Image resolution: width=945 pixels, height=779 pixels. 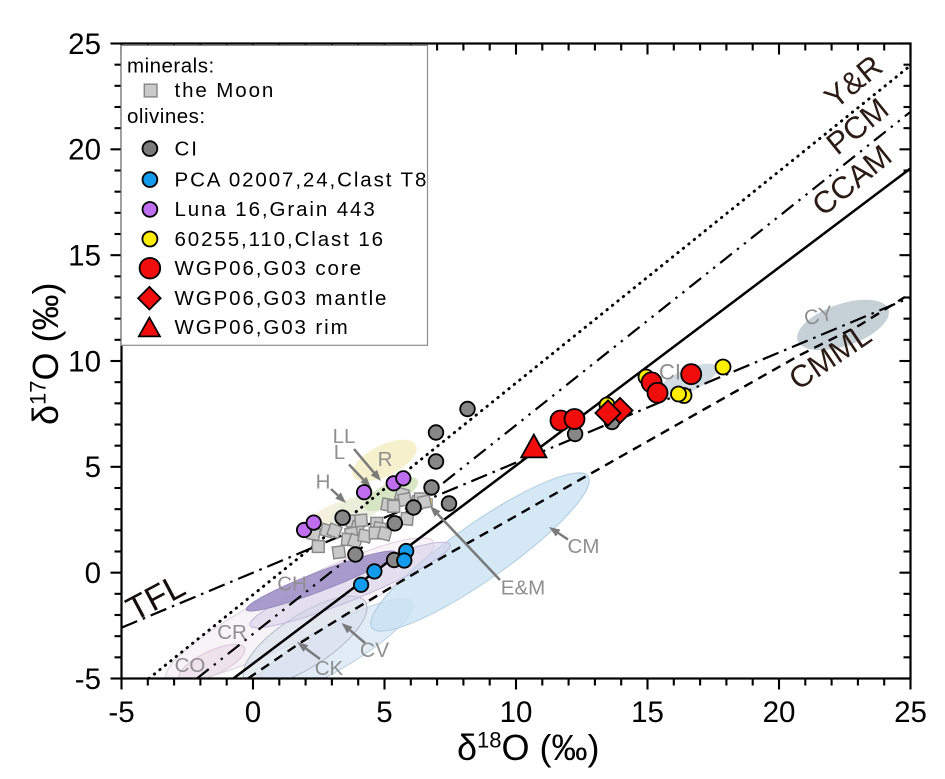 What do you see at coordinates (171, 65) in the screenshot?
I see `svg-text: minerals:` at bounding box center [171, 65].